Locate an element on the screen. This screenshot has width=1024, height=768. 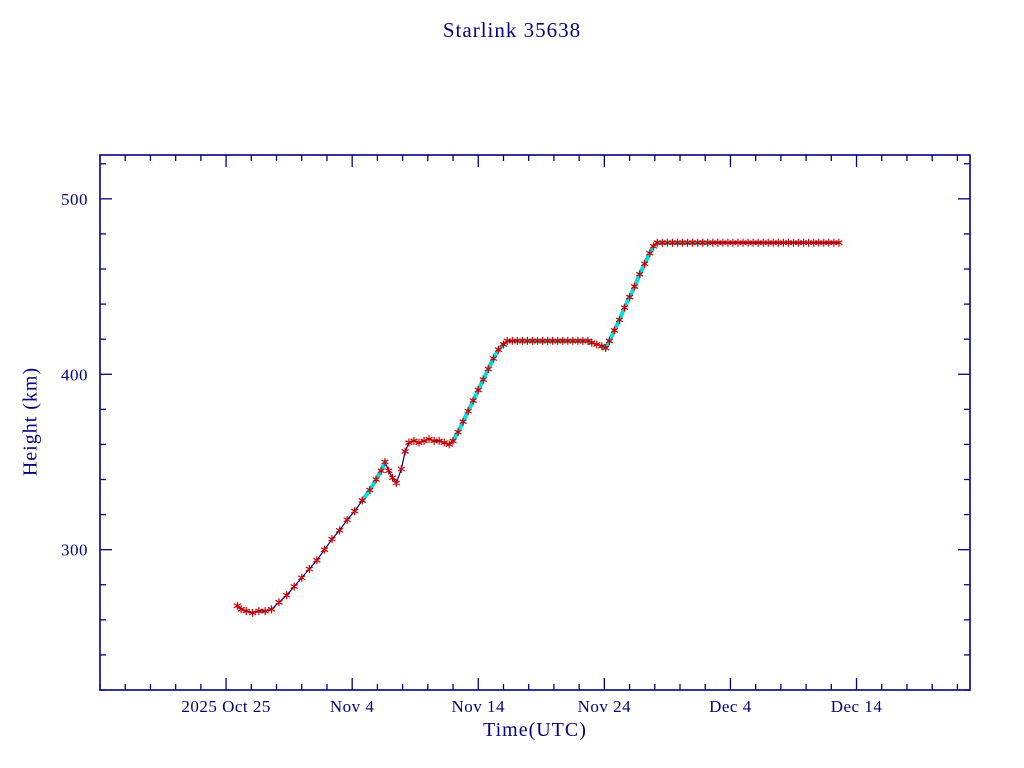
svg-text: Nov 24 is located at coordinates (605, 706).